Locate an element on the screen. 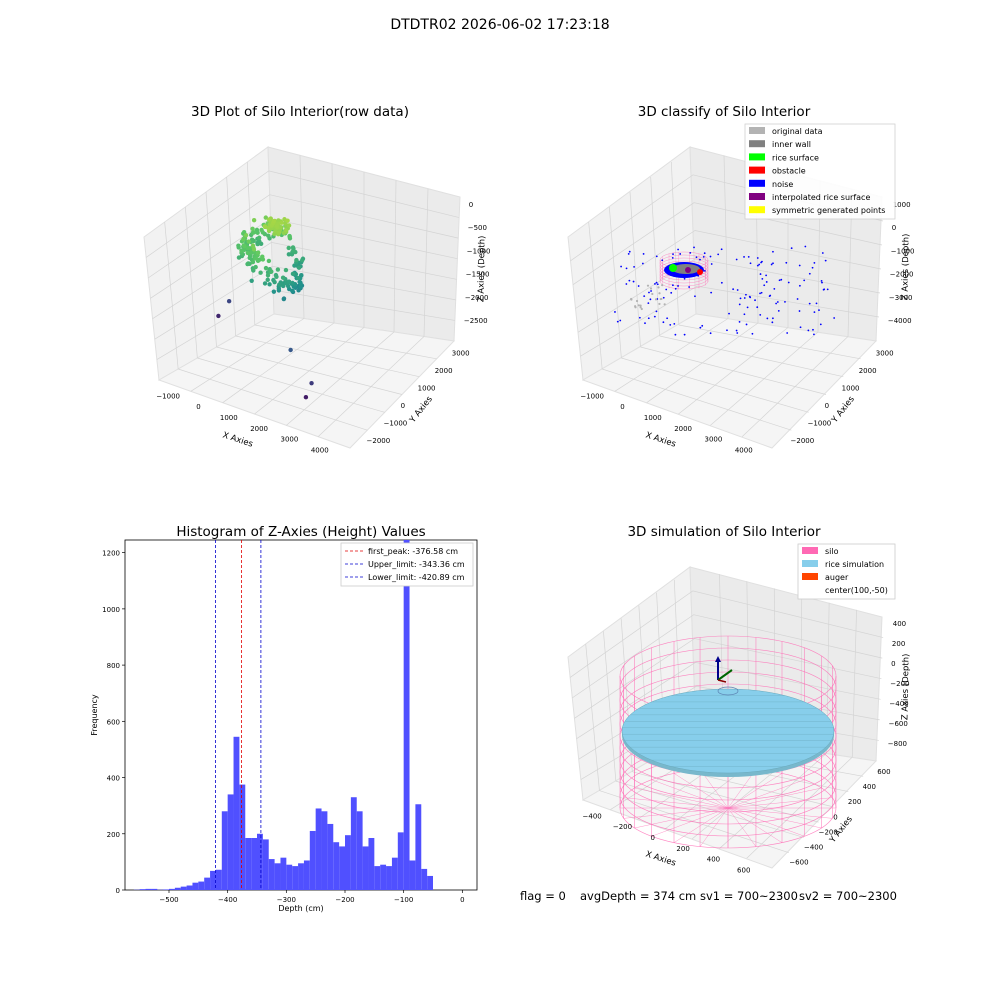 Image resolution: width=1000 pixels, height=1000 pixels. axis-arrow-y is located at coordinates (725, 675).